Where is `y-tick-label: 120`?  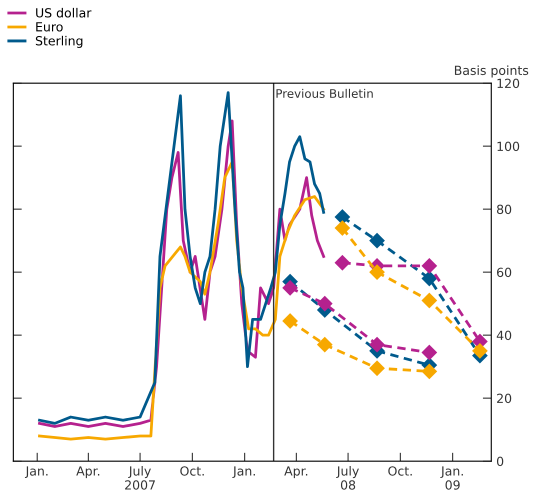
y-tick-label: 120 is located at coordinates (509, 83).